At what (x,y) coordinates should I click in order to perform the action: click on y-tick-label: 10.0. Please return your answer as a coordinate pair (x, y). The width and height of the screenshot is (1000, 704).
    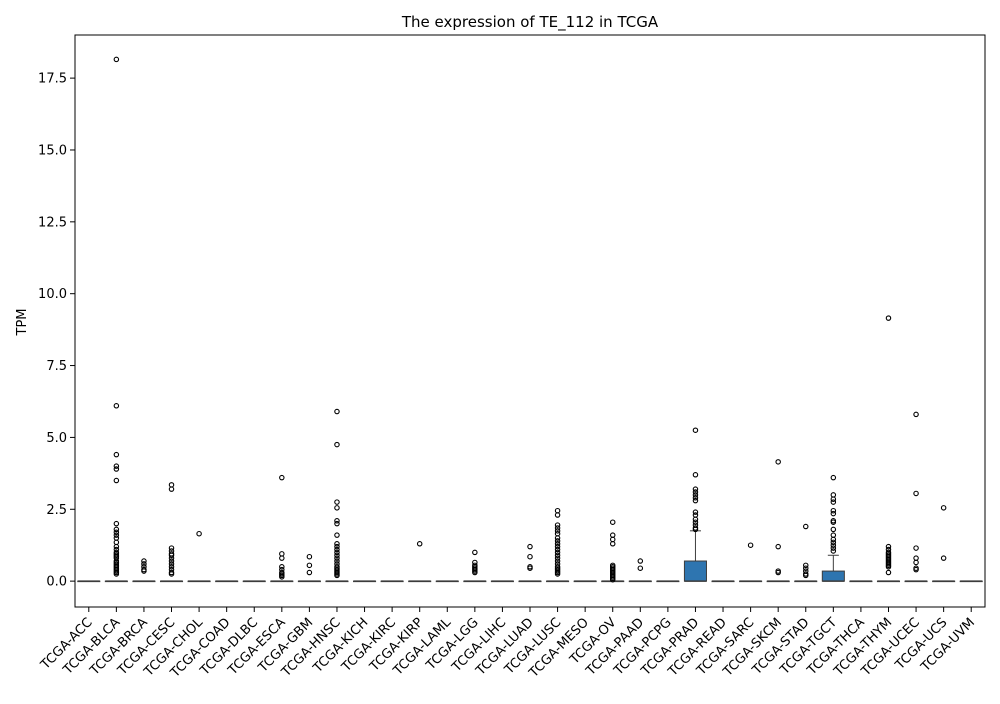
    Looking at the image, I should click on (52, 294).